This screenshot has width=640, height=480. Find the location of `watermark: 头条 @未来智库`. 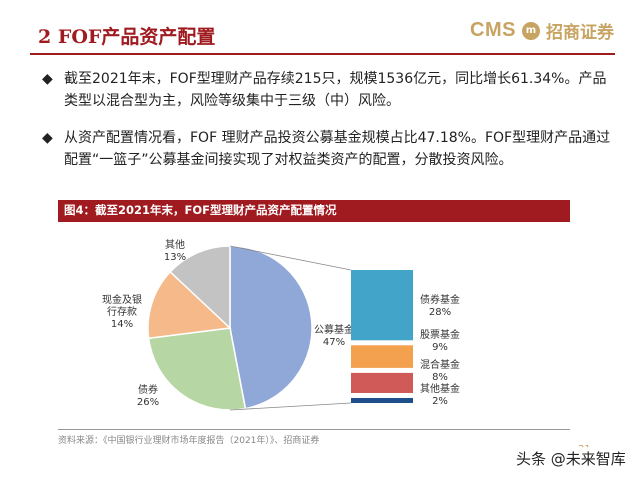

watermark: 头条 @未来智库 is located at coordinates (571, 458).